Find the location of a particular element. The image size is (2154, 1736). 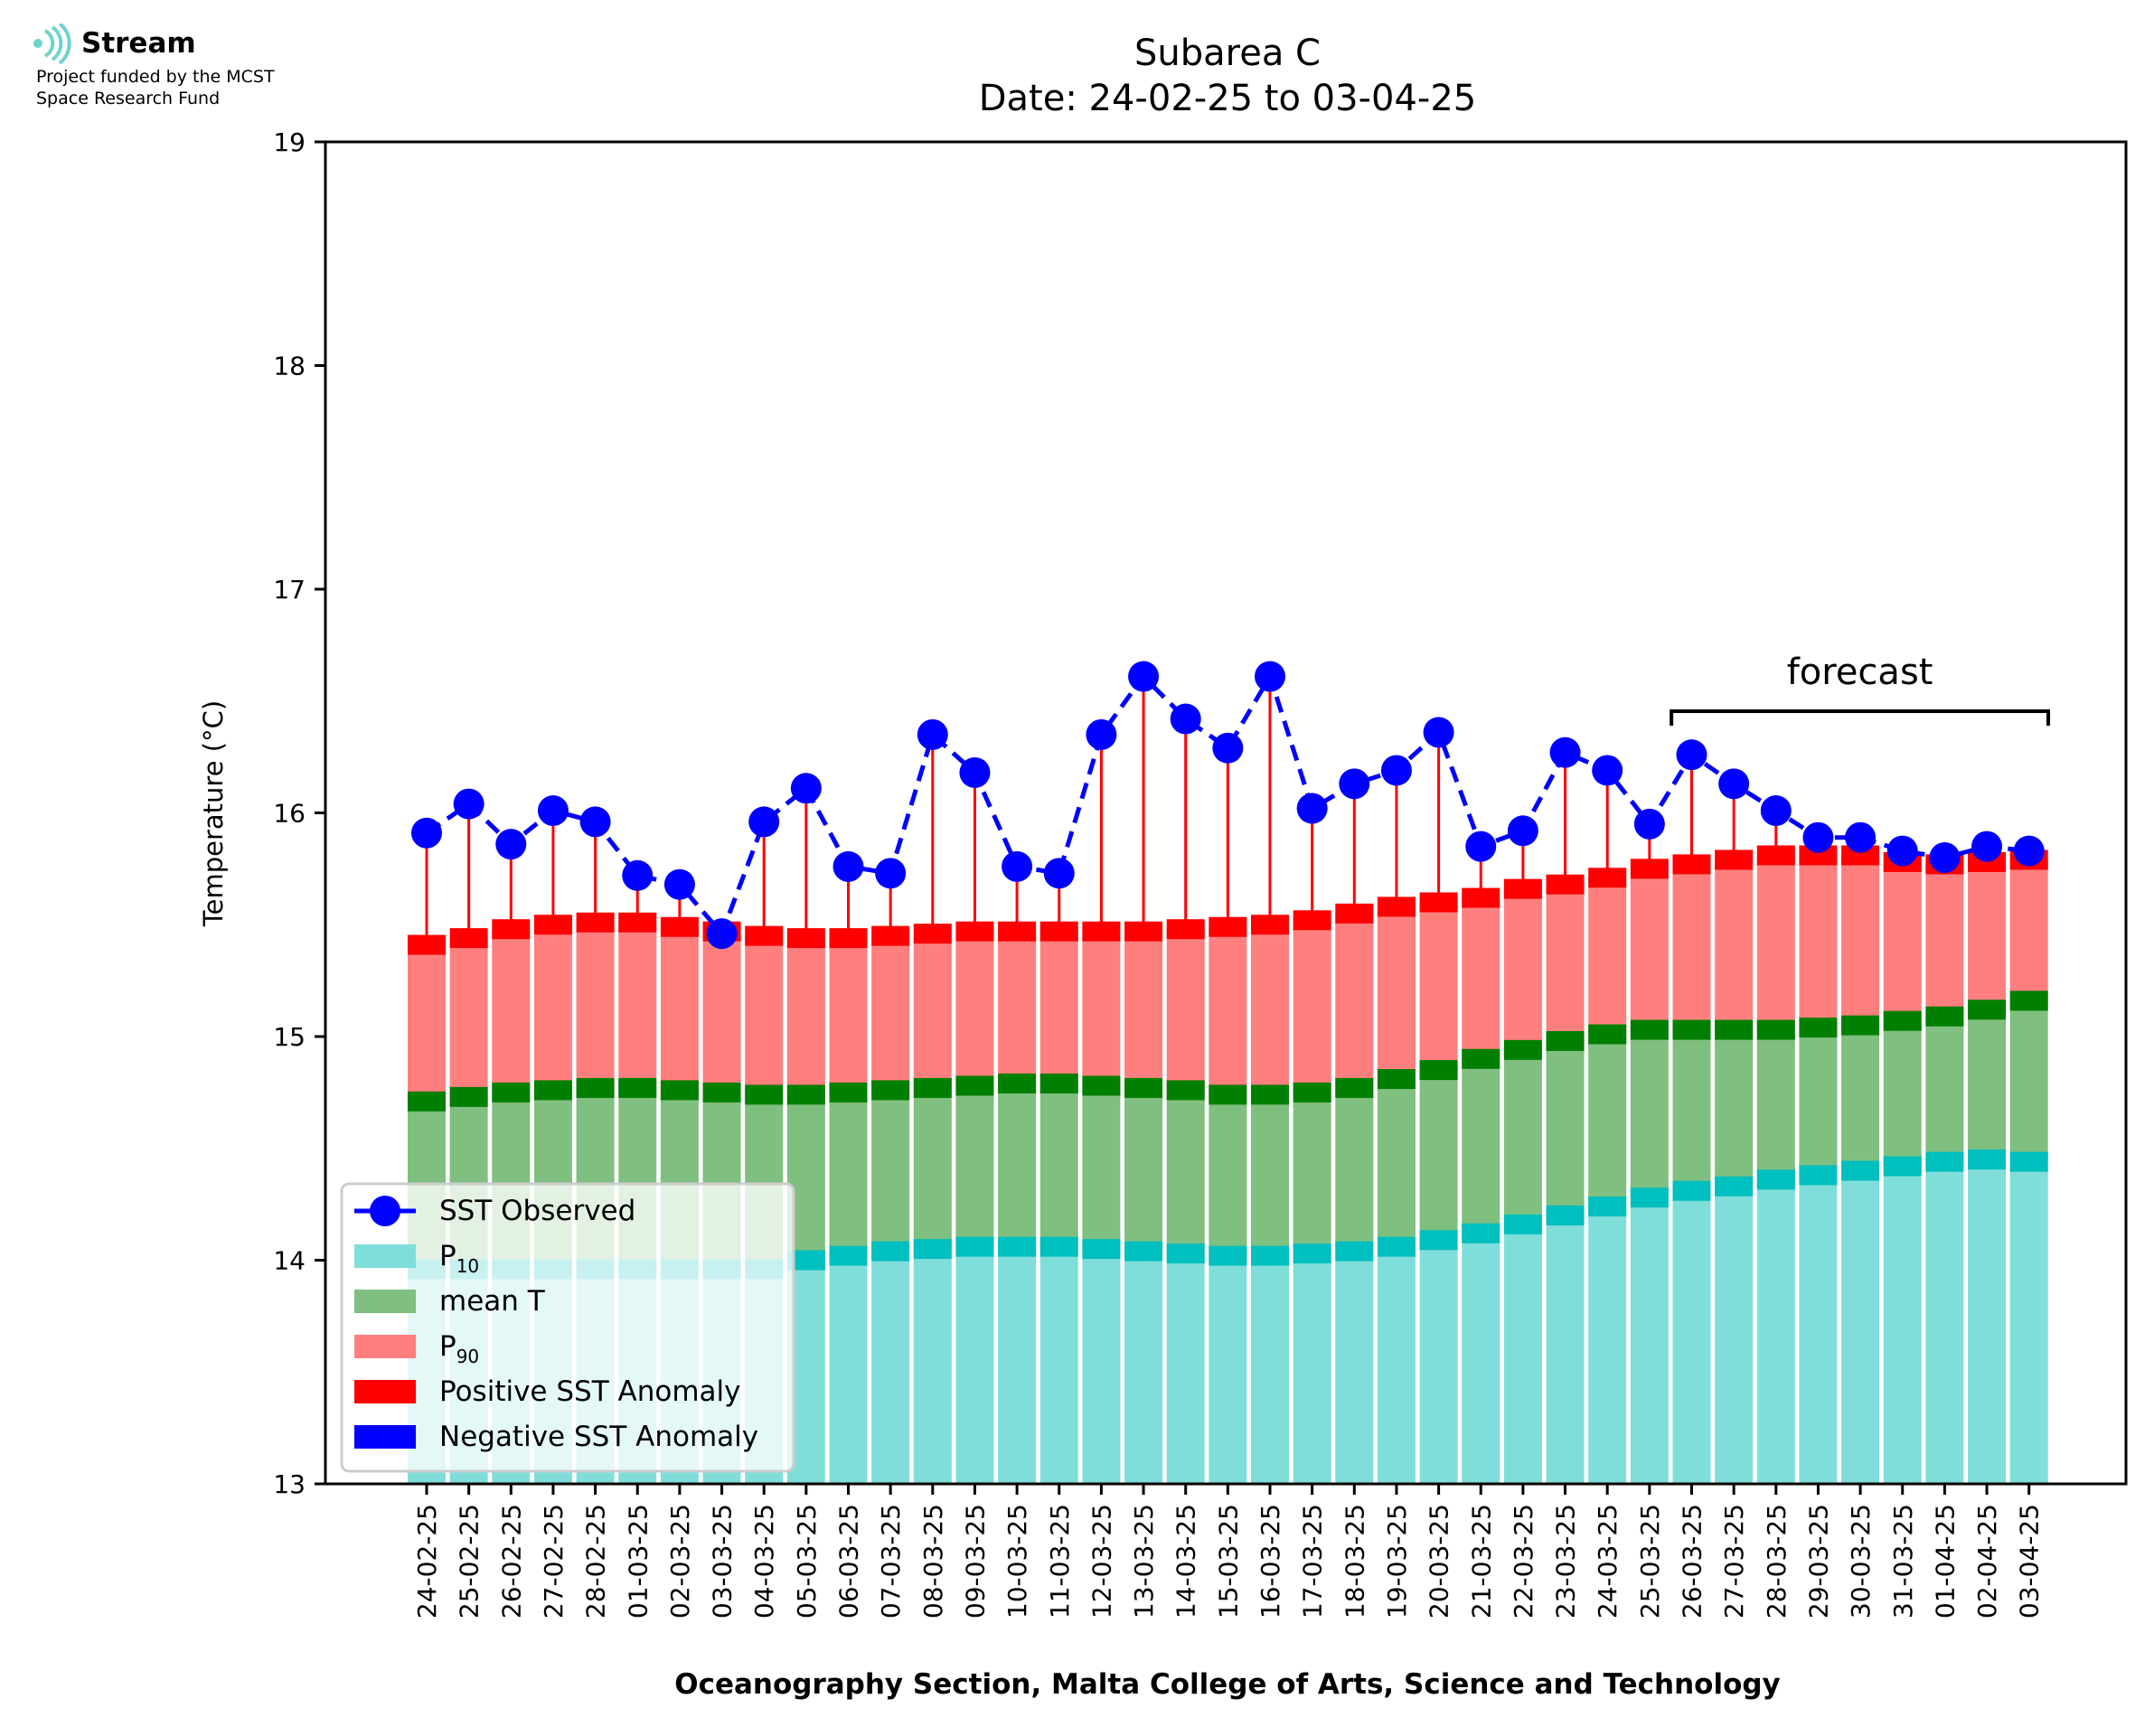

y-tick-label: 13 is located at coordinates (289, 1484).